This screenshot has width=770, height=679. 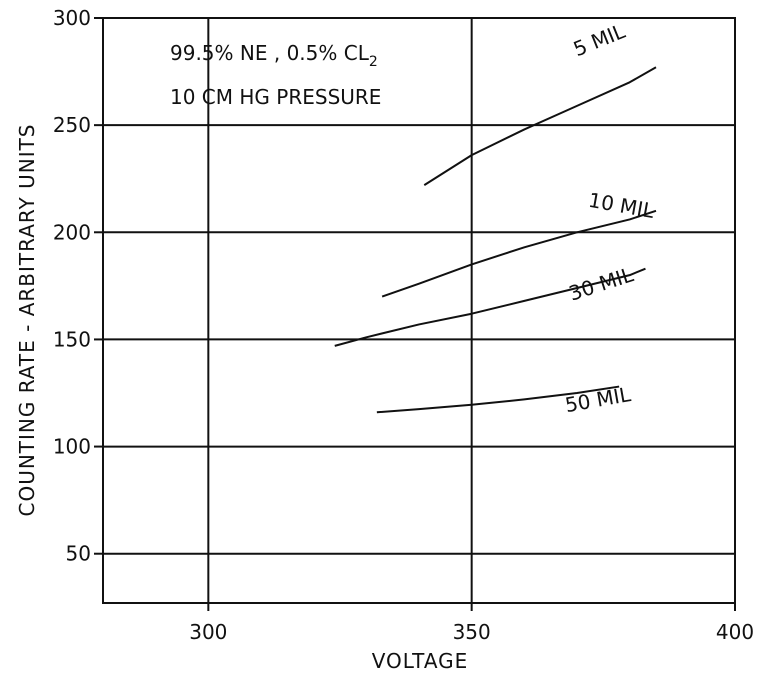 I want to click on series-line-10-mil, so click(x=519, y=253).